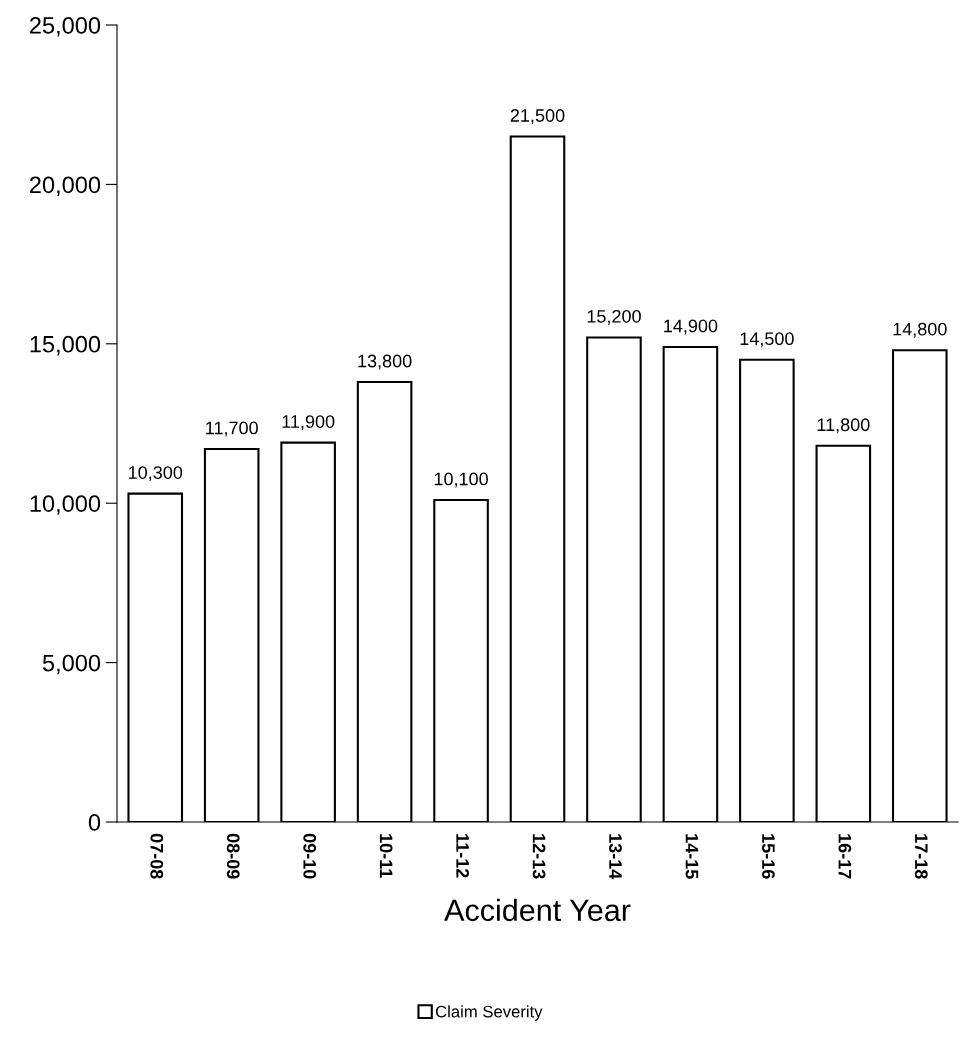 This screenshot has height=1041, width=961. Describe the element at coordinates (843, 426) in the screenshot. I see `data-label: 11,800` at that location.